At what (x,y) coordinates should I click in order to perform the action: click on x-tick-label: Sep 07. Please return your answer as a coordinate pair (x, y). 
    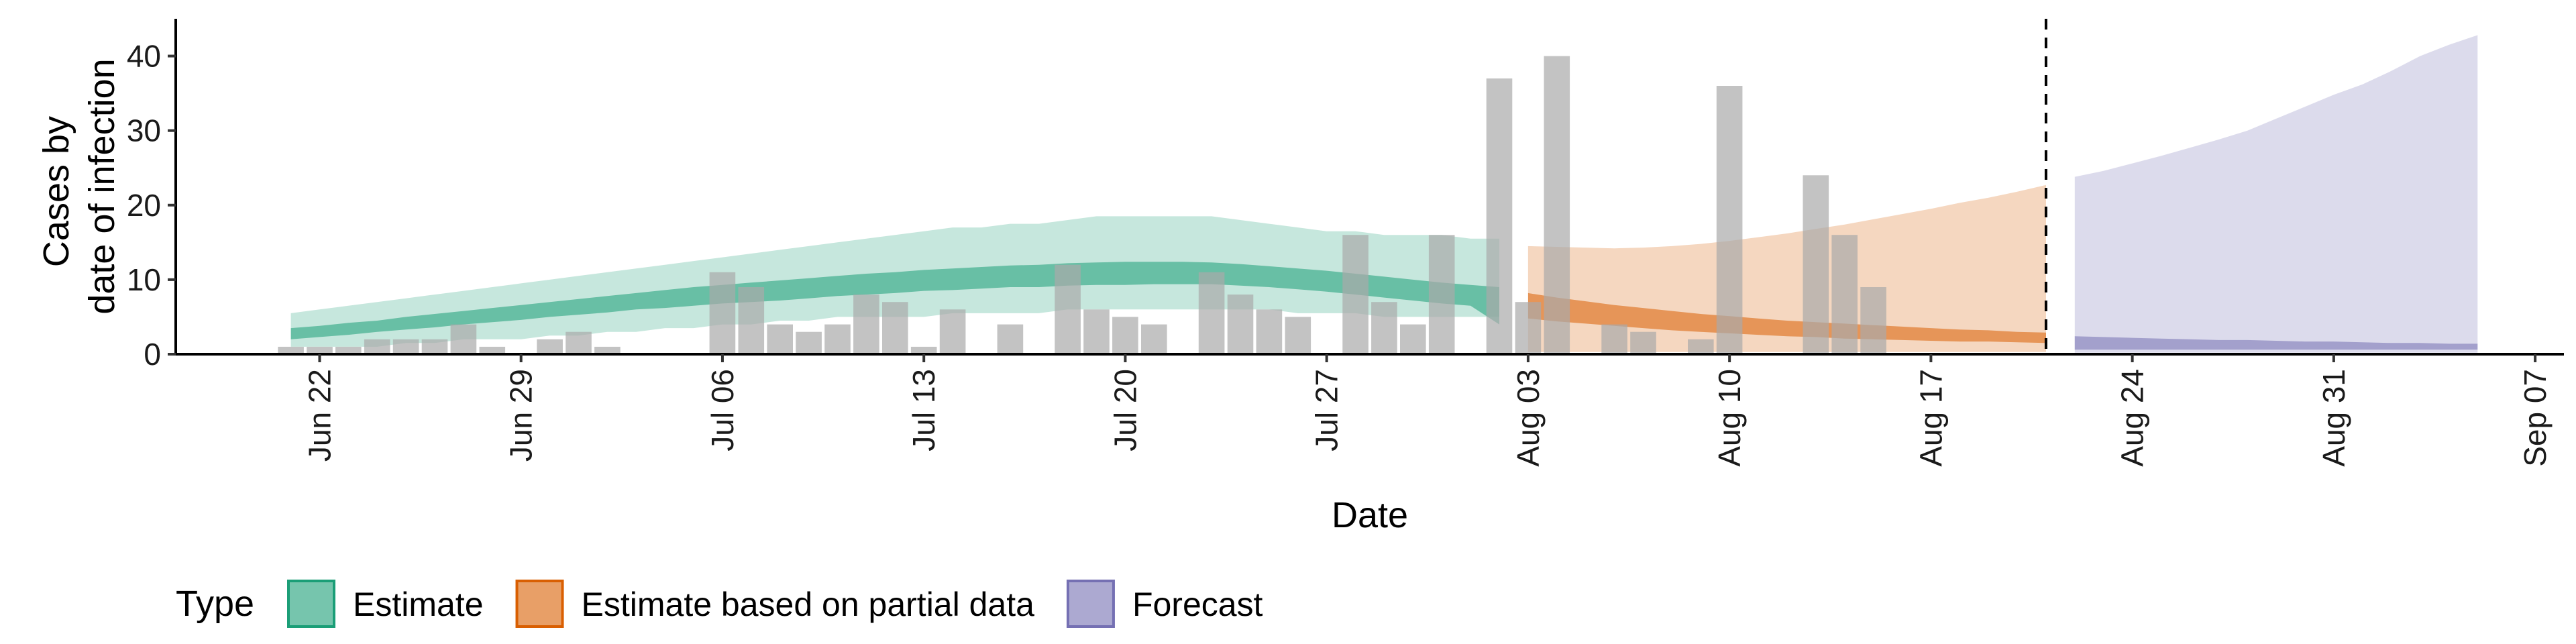
    Looking at the image, I should click on (2535, 418).